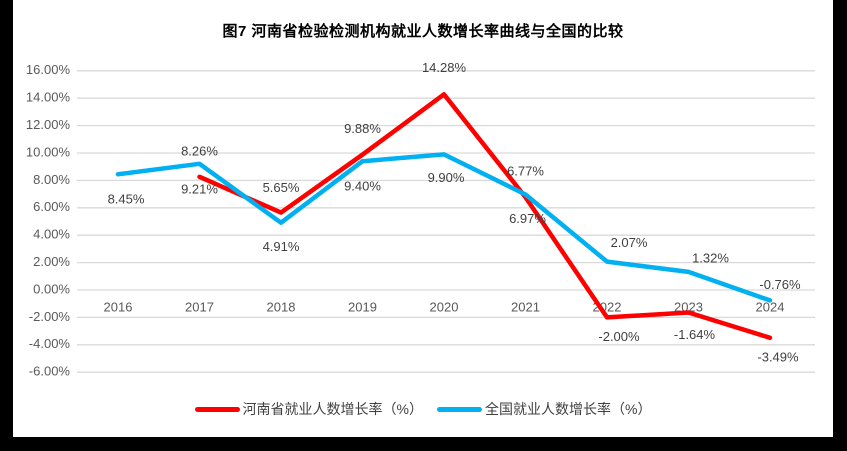 The height and width of the screenshot is (451, 847). I want to click on data-label: 8.45%, so click(126, 199).